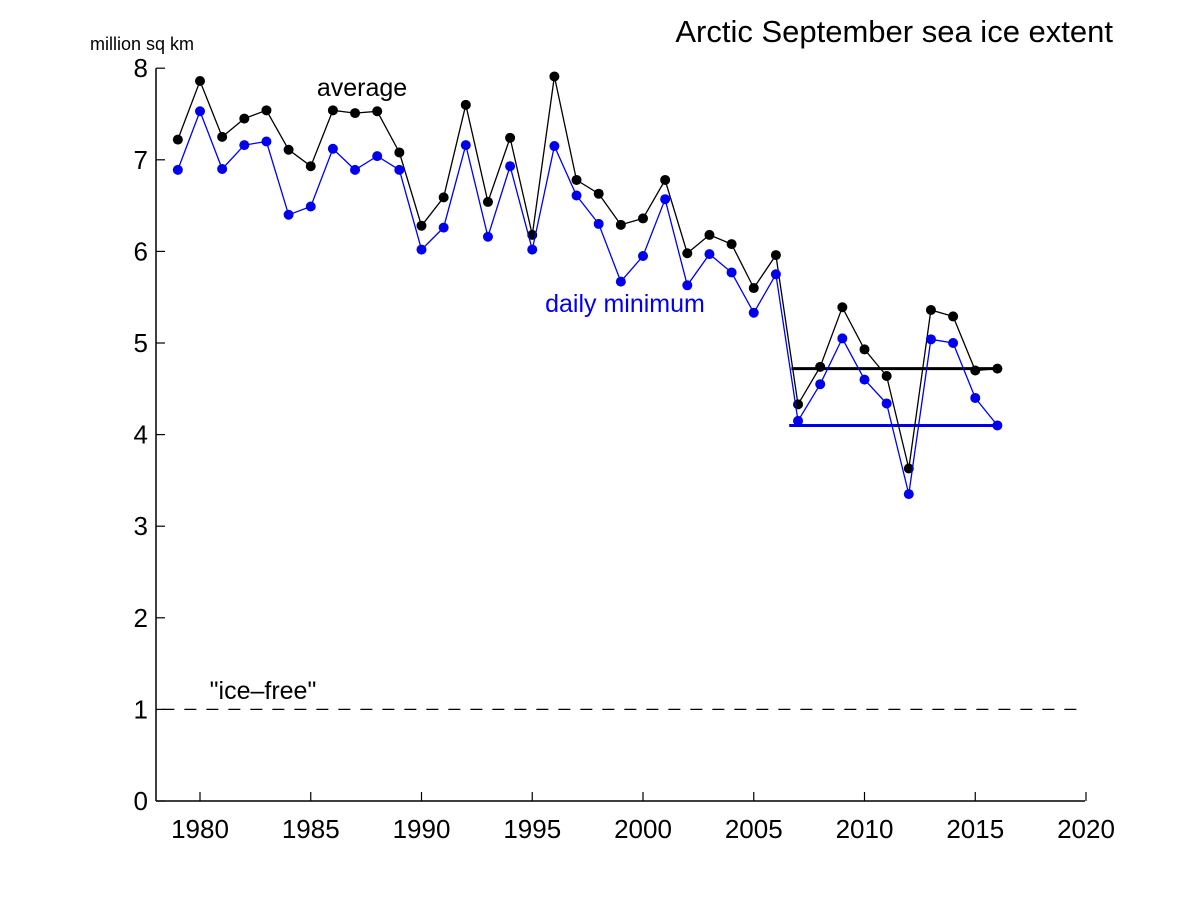 This screenshot has width=1200, height=902. I want to click on point-average-2013, so click(930, 310).